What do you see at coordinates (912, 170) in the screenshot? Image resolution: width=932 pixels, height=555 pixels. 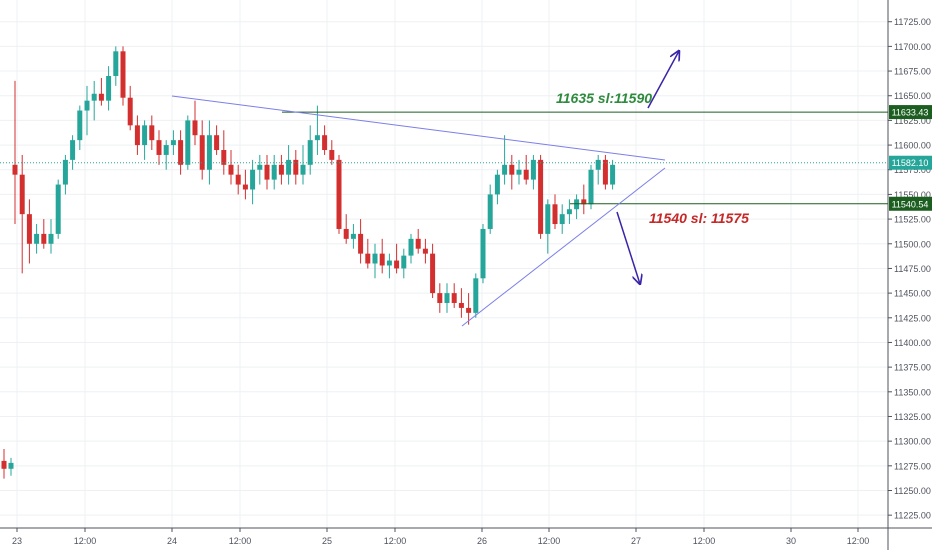 I see `y-tick-label: 11575.00` at bounding box center [912, 170].